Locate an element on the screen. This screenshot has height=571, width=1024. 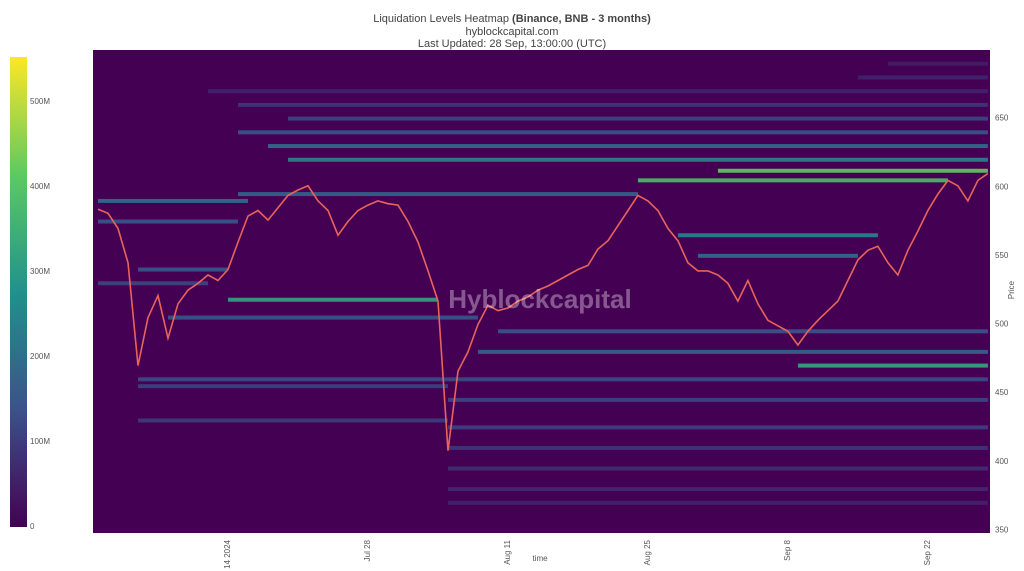
title-bold: (Binance, BNB - 3 months) is located at coordinates (581, 19).